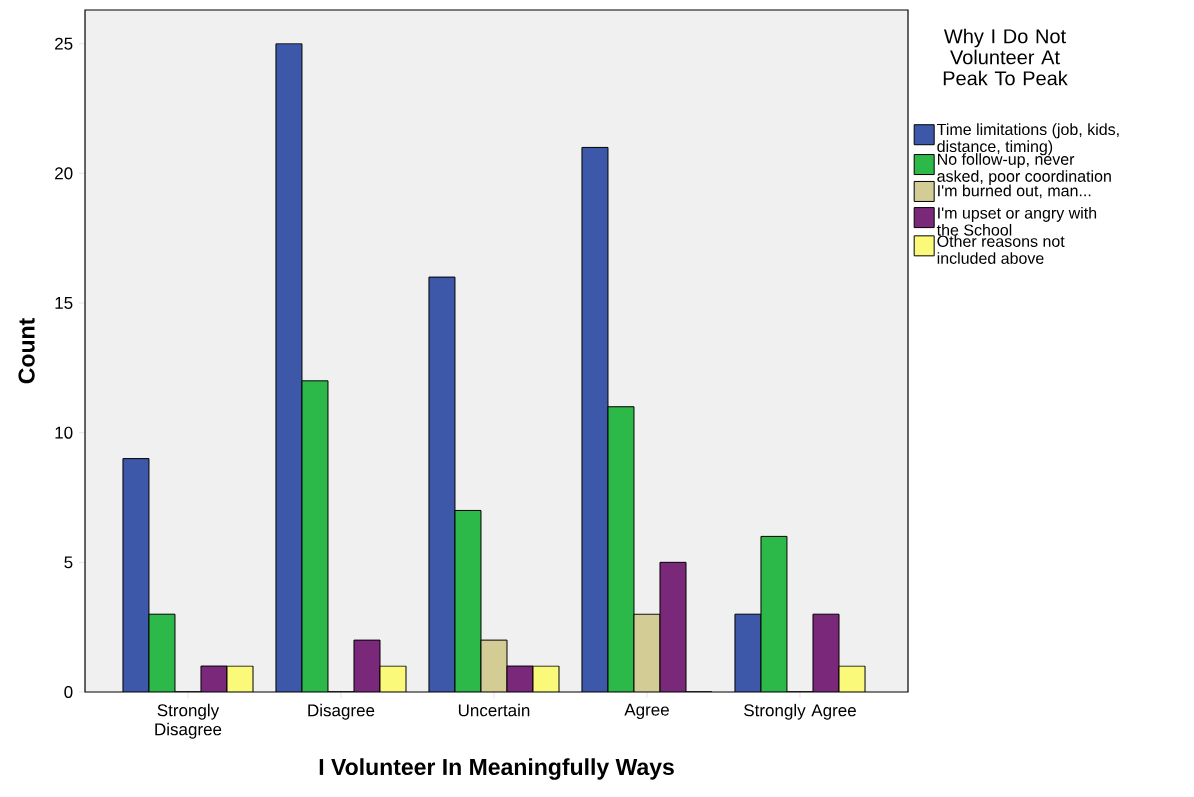 This screenshot has height=797, width=1194. Describe the element at coordinates (1001, 249) in the screenshot. I see `legend-label: Other reasons not included above` at that location.